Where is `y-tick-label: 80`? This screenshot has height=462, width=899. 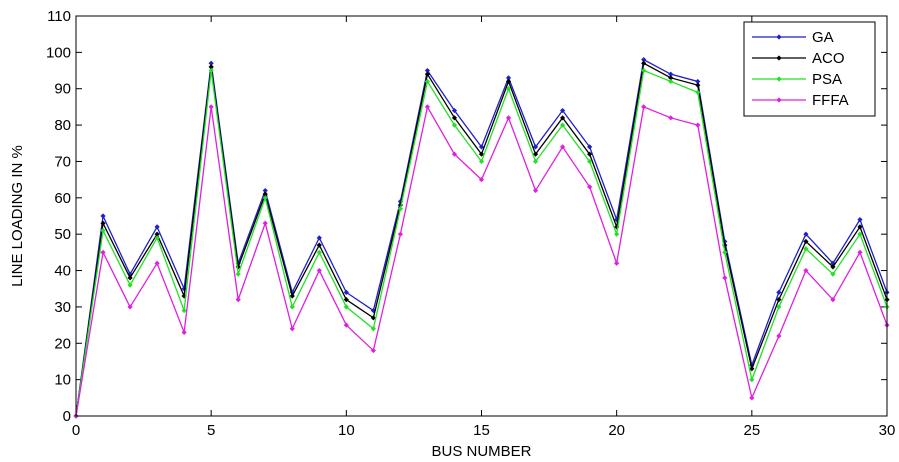
y-tick-label: 80 is located at coordinates (62, 125).